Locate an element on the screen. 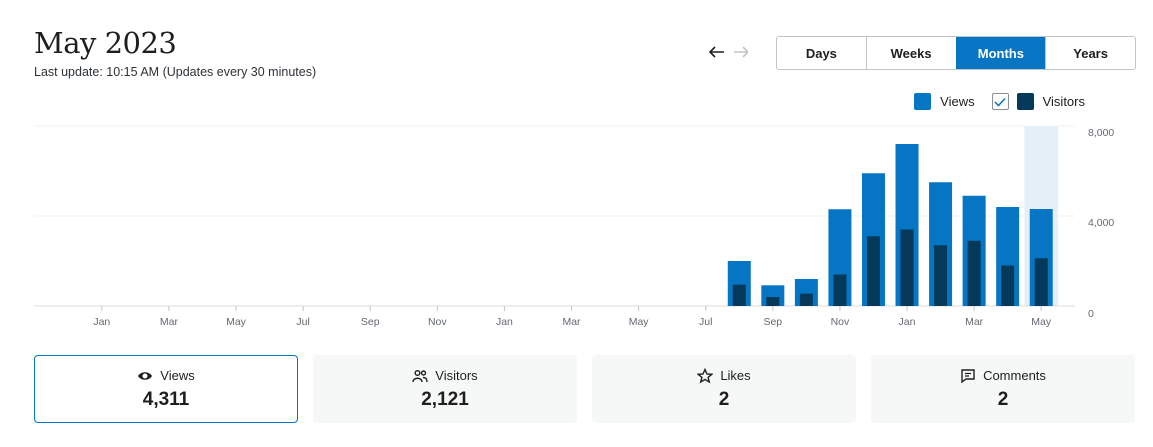 The width and height of the screenshot is (1153, 447). stat-heading: Visitors is located at coordinates (445, 376).